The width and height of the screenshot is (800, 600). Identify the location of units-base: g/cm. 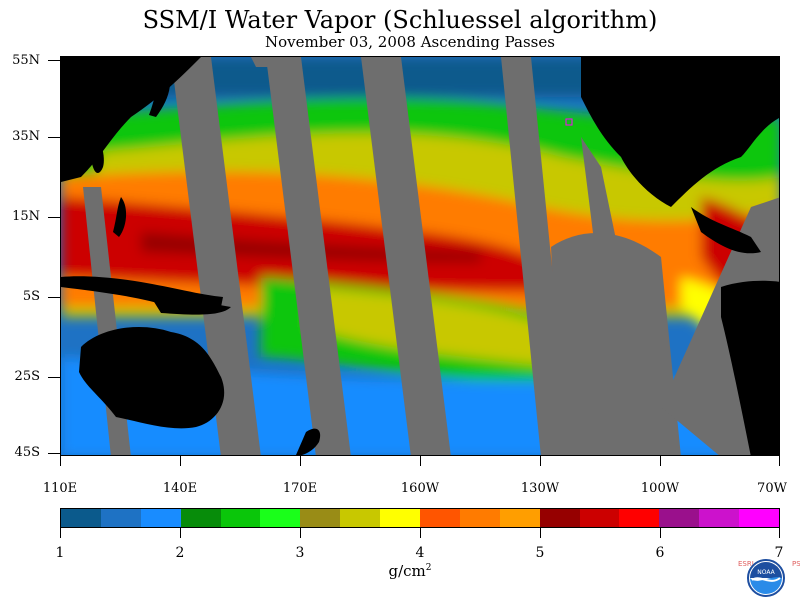
(407, 571).